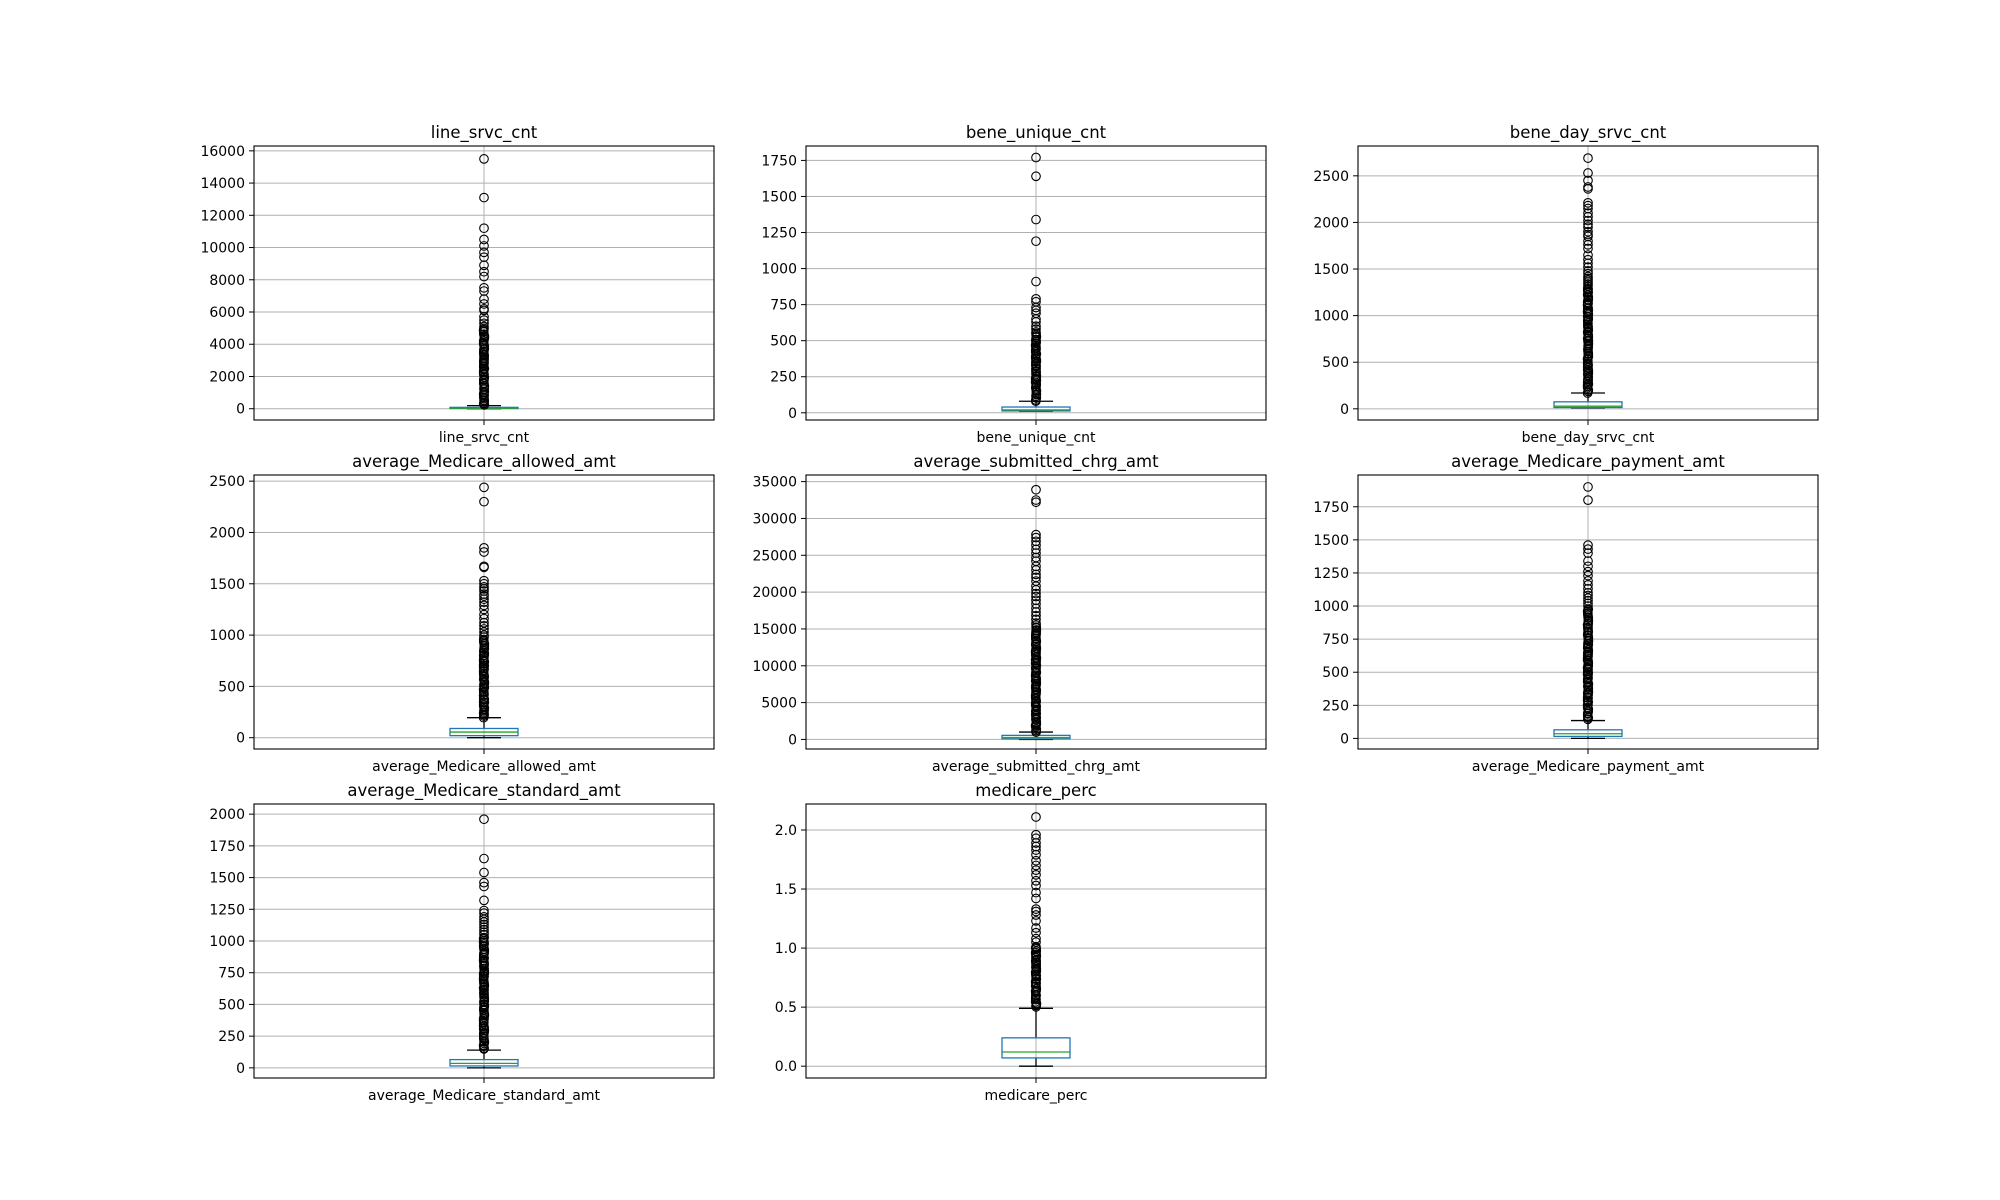  Describe the element at coordinates (1036, 767) in the screenshot. I see `x-tick-label: average_submitted_chrg_amt` at that location.